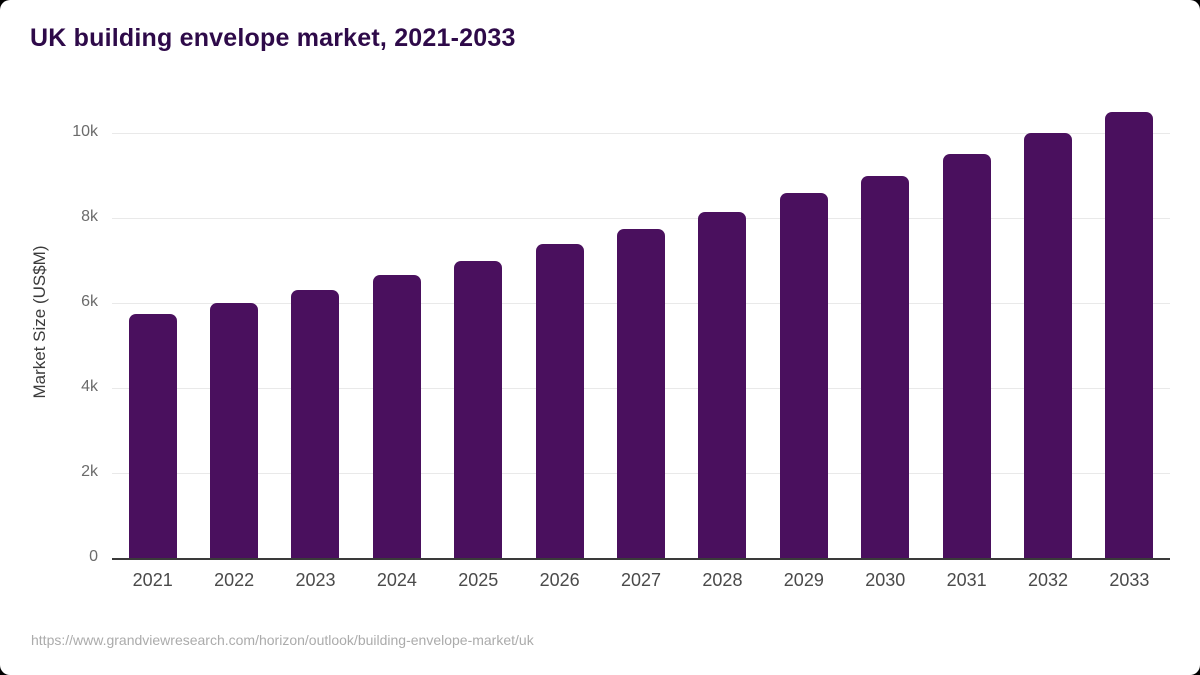  I want to click on bar-slot-2021, so click(152, 333).